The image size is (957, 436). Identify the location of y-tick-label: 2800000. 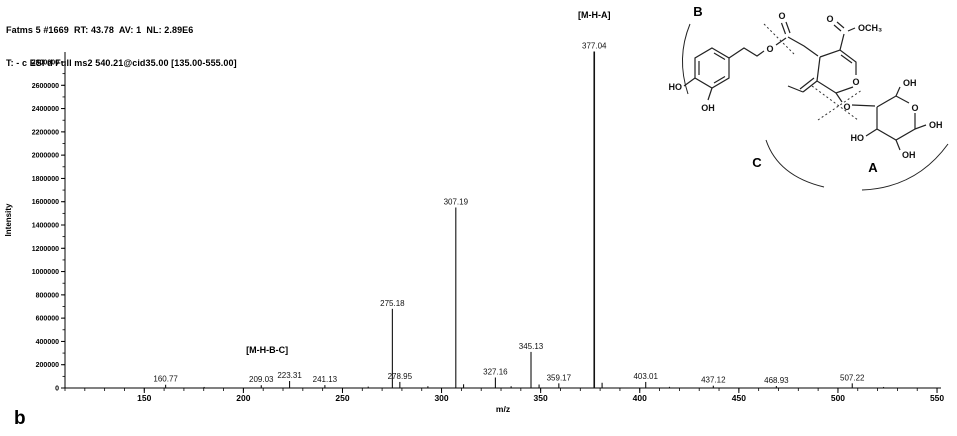
(45, 63).